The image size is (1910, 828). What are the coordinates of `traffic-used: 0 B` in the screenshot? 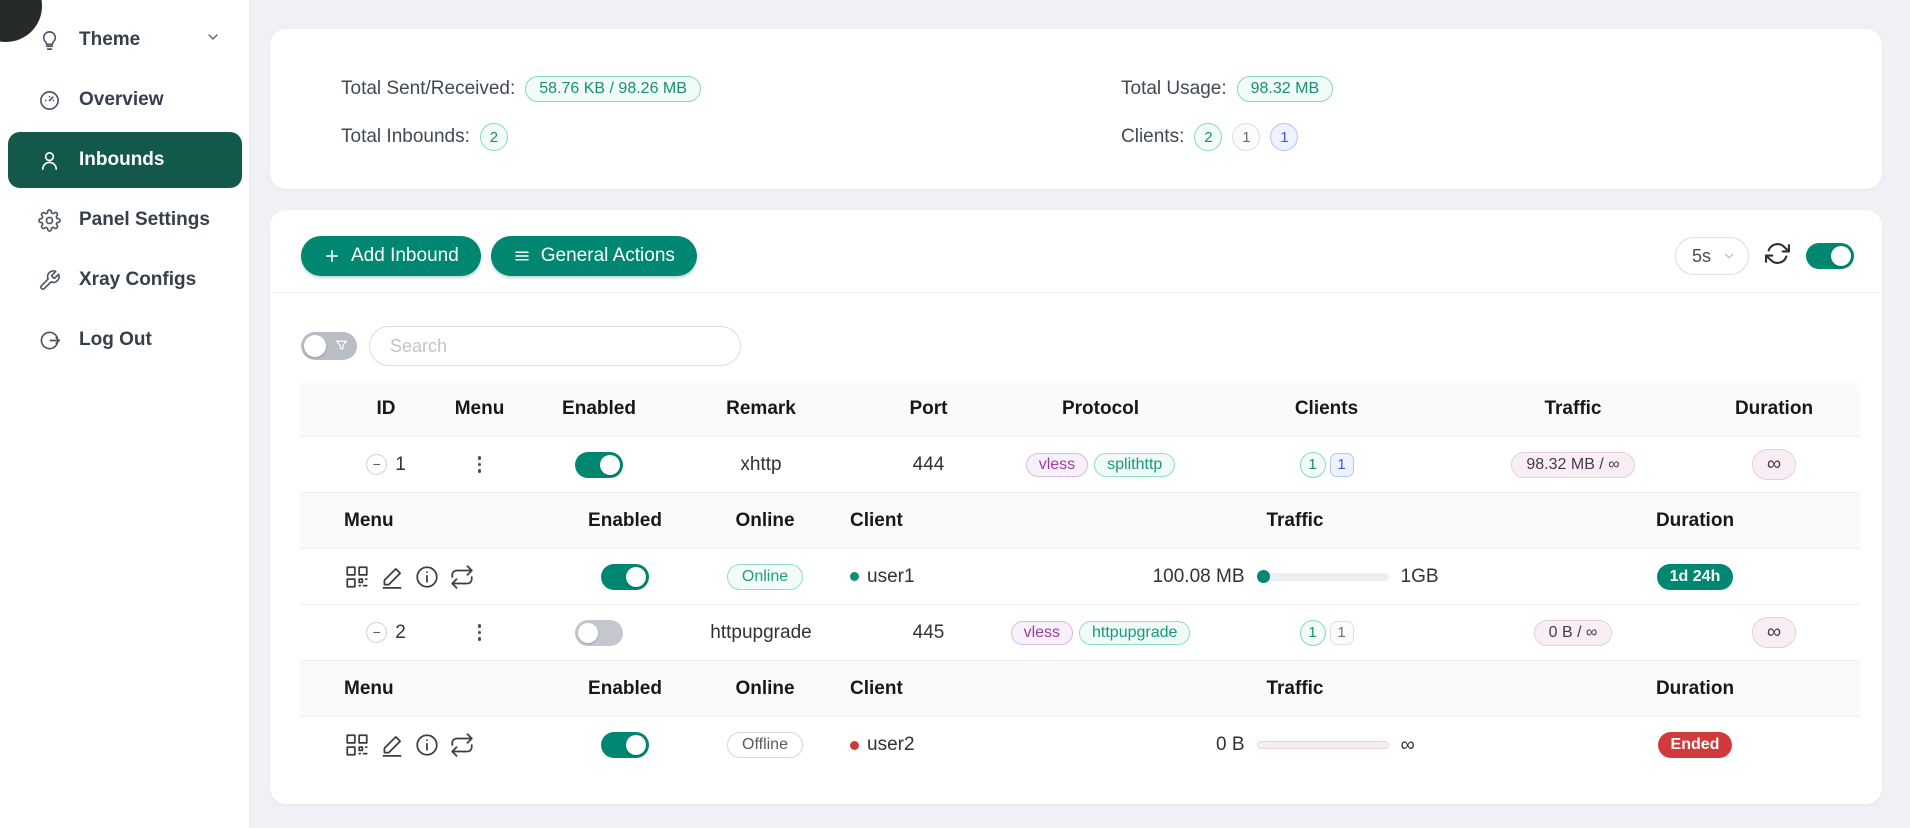 It's located at (1230, 744).